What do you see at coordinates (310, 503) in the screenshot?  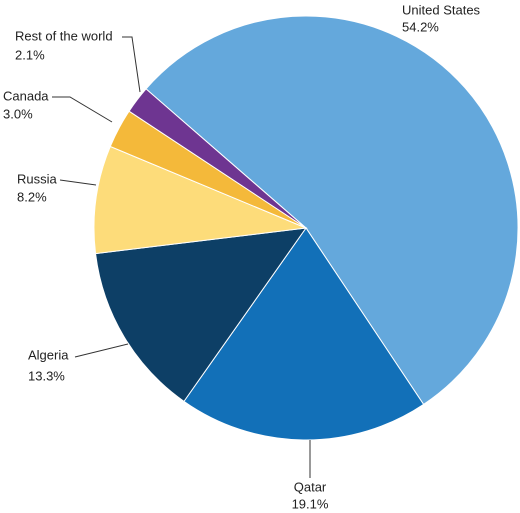 I see `slice-value-label: 19.1%` at bounding box center [310, 503].